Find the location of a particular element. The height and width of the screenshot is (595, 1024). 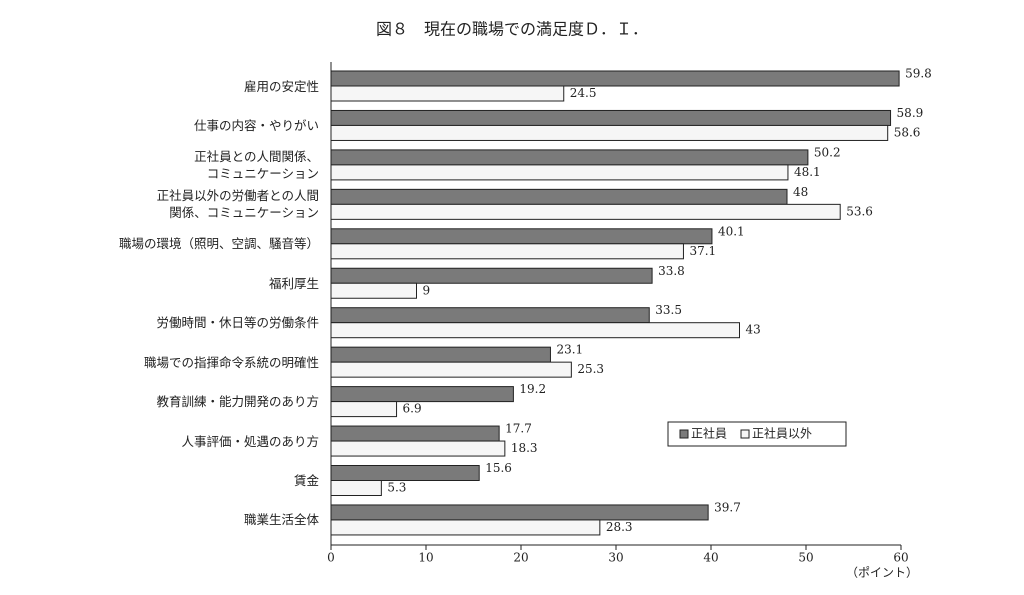

value-label: 5.3 is located at coordinates (396, 488).